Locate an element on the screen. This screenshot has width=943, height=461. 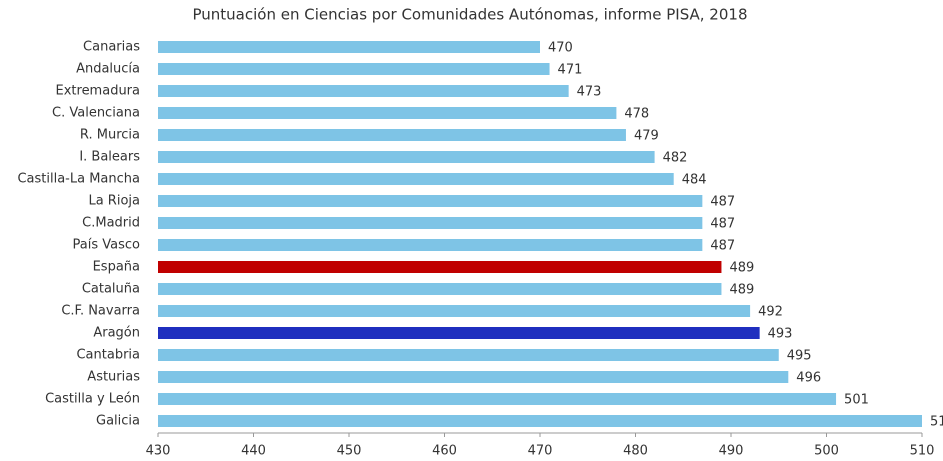
y-tick-label: C. Valenciana is located at coordinates (96, 113).